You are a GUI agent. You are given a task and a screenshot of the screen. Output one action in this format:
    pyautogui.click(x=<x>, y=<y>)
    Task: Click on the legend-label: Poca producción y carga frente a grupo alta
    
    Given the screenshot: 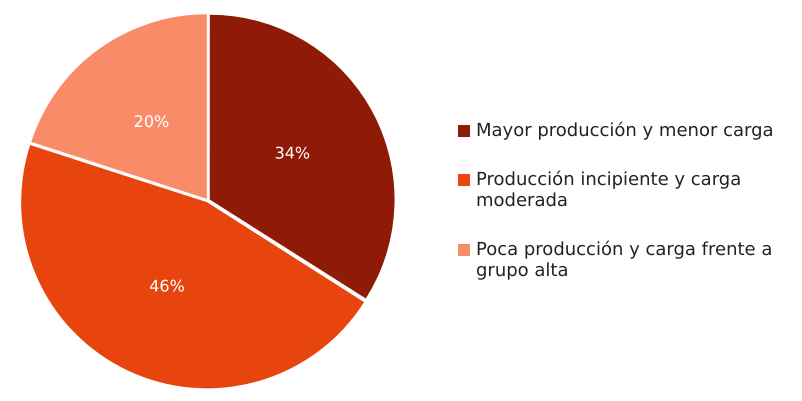 What is the action you would take?
    pyautogui.click(x=625, y=260)
    